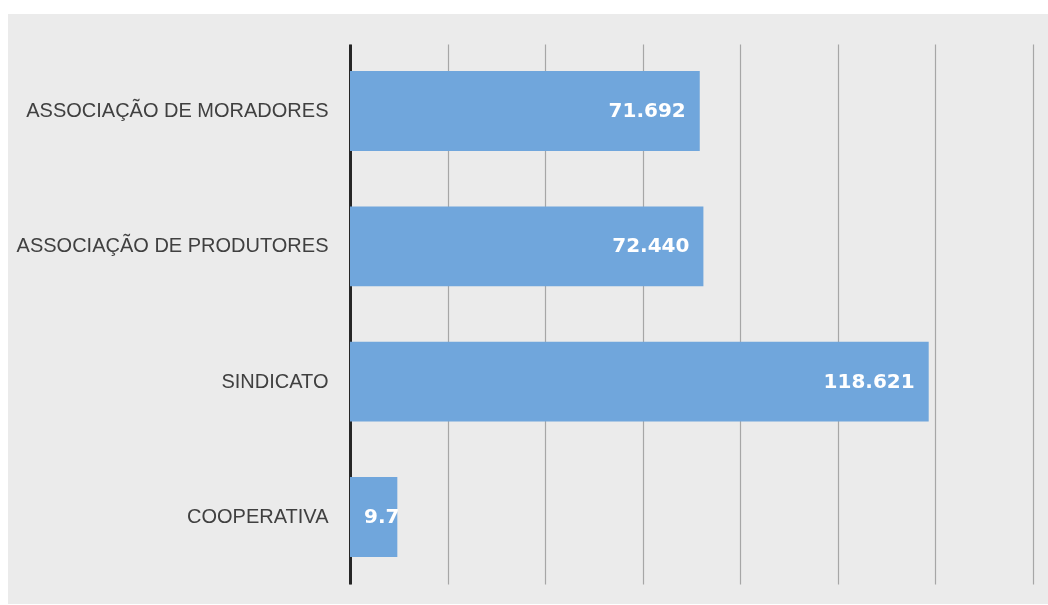 This screenshot has height=605, width=1048. Describe the element at coordinates (172, 245) in the screenshot. I see `y-tick-label: ASSOCIAÇÃO DE PRODUTORES` at that location.